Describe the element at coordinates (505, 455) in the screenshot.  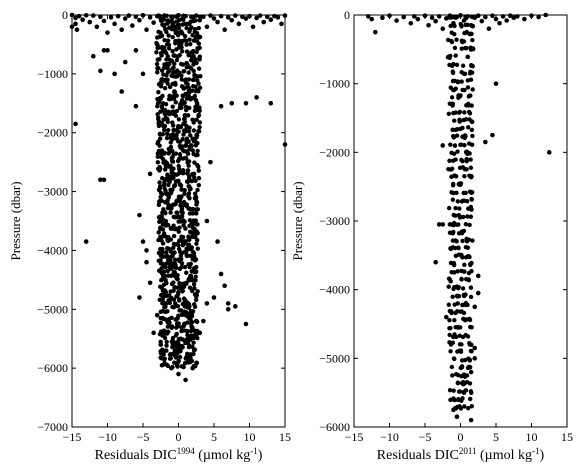
I see `x-axis-label-part: (µmol kg` at that location.